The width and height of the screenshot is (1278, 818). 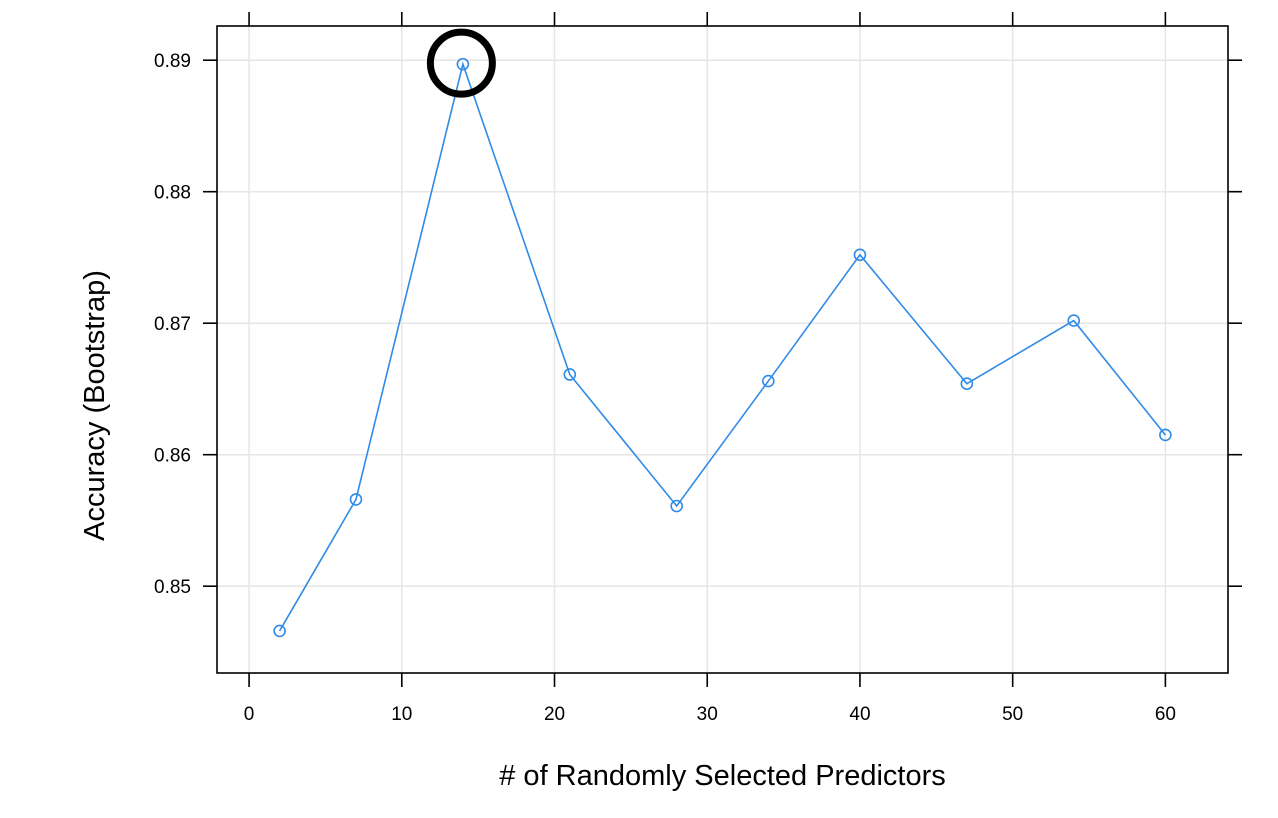 I want to click on x-tick-label: 20, so click(x=554, y=714).